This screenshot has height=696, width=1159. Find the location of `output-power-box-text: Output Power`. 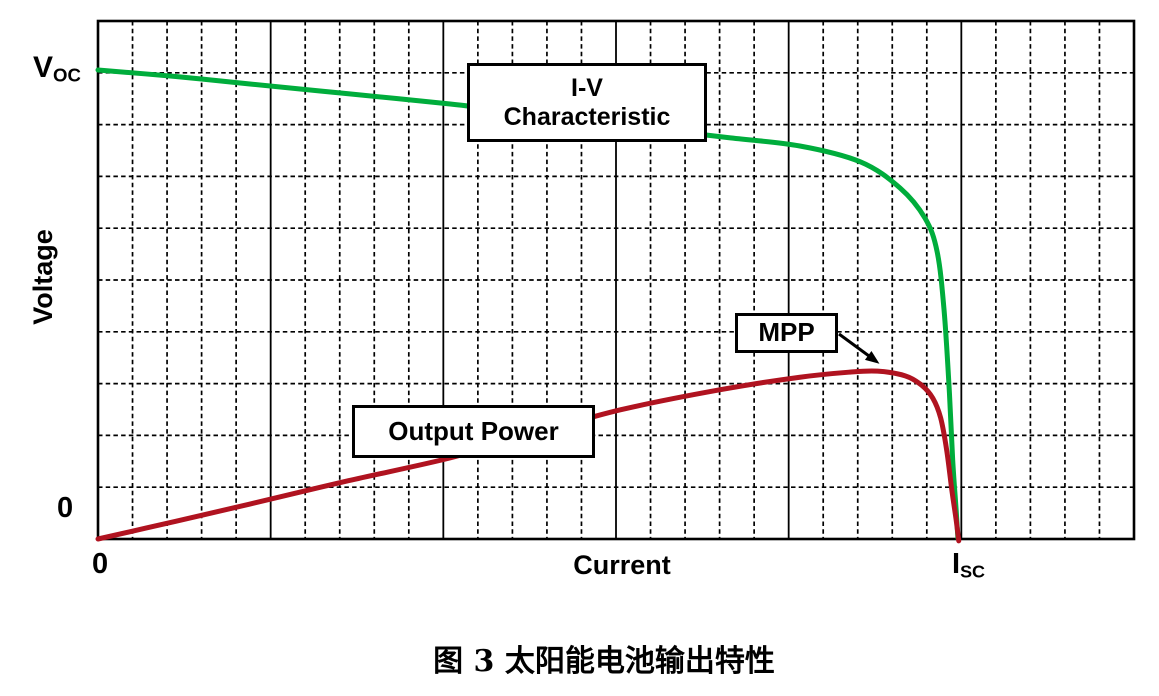

output-power-box-text: Output Power is located at coordinates (473, 430).